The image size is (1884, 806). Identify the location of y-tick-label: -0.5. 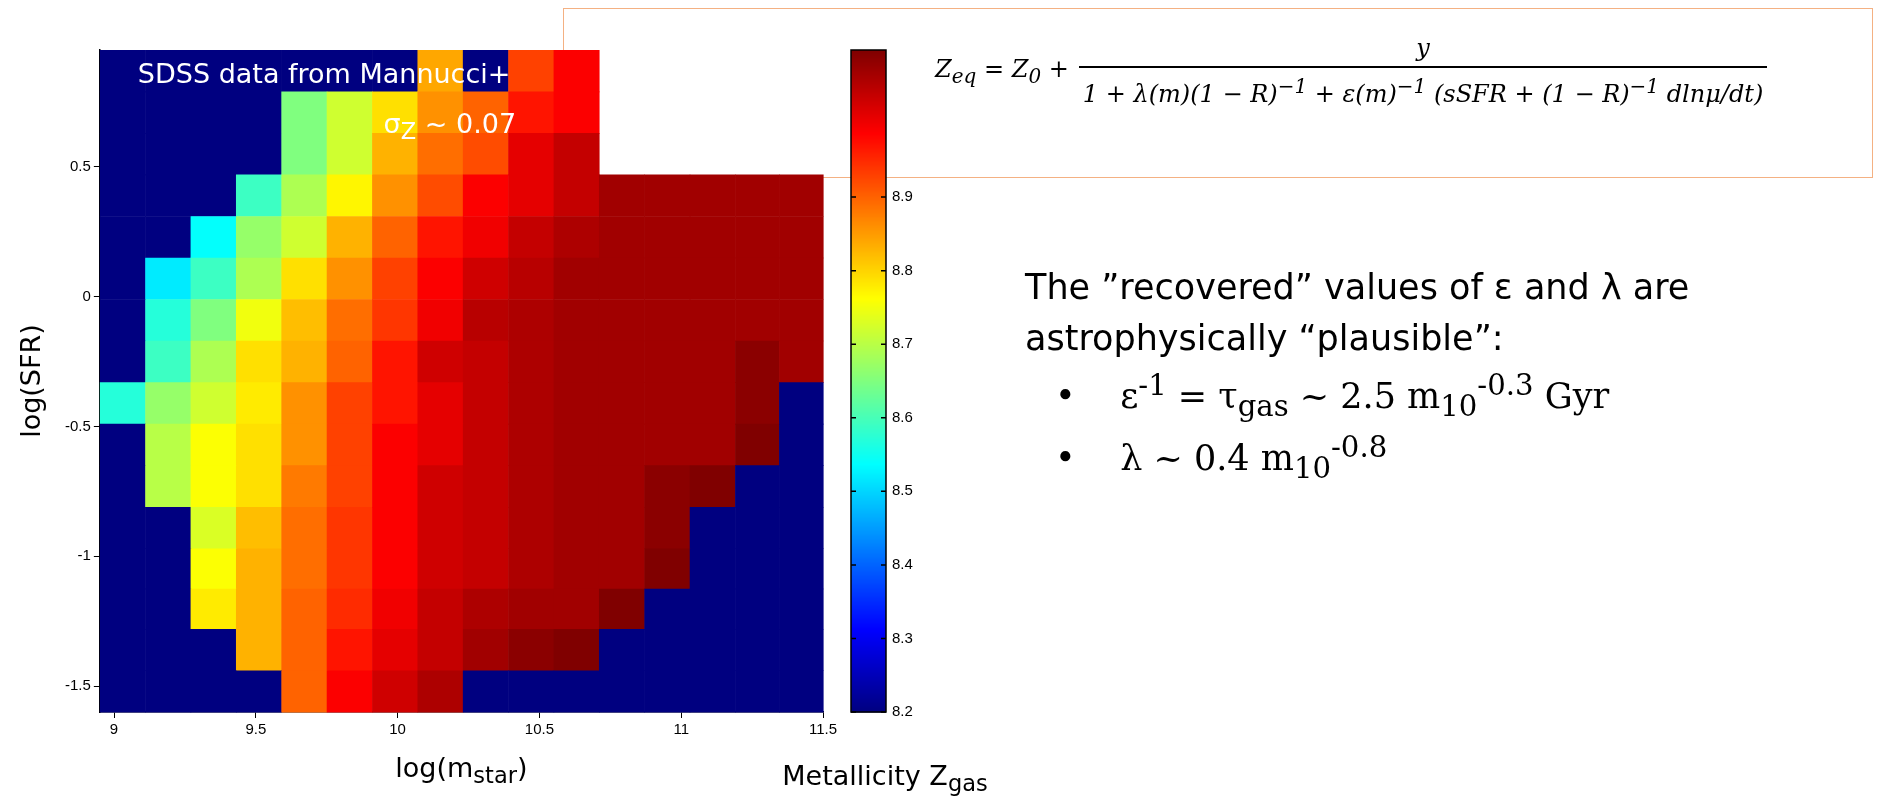
(77, 425).